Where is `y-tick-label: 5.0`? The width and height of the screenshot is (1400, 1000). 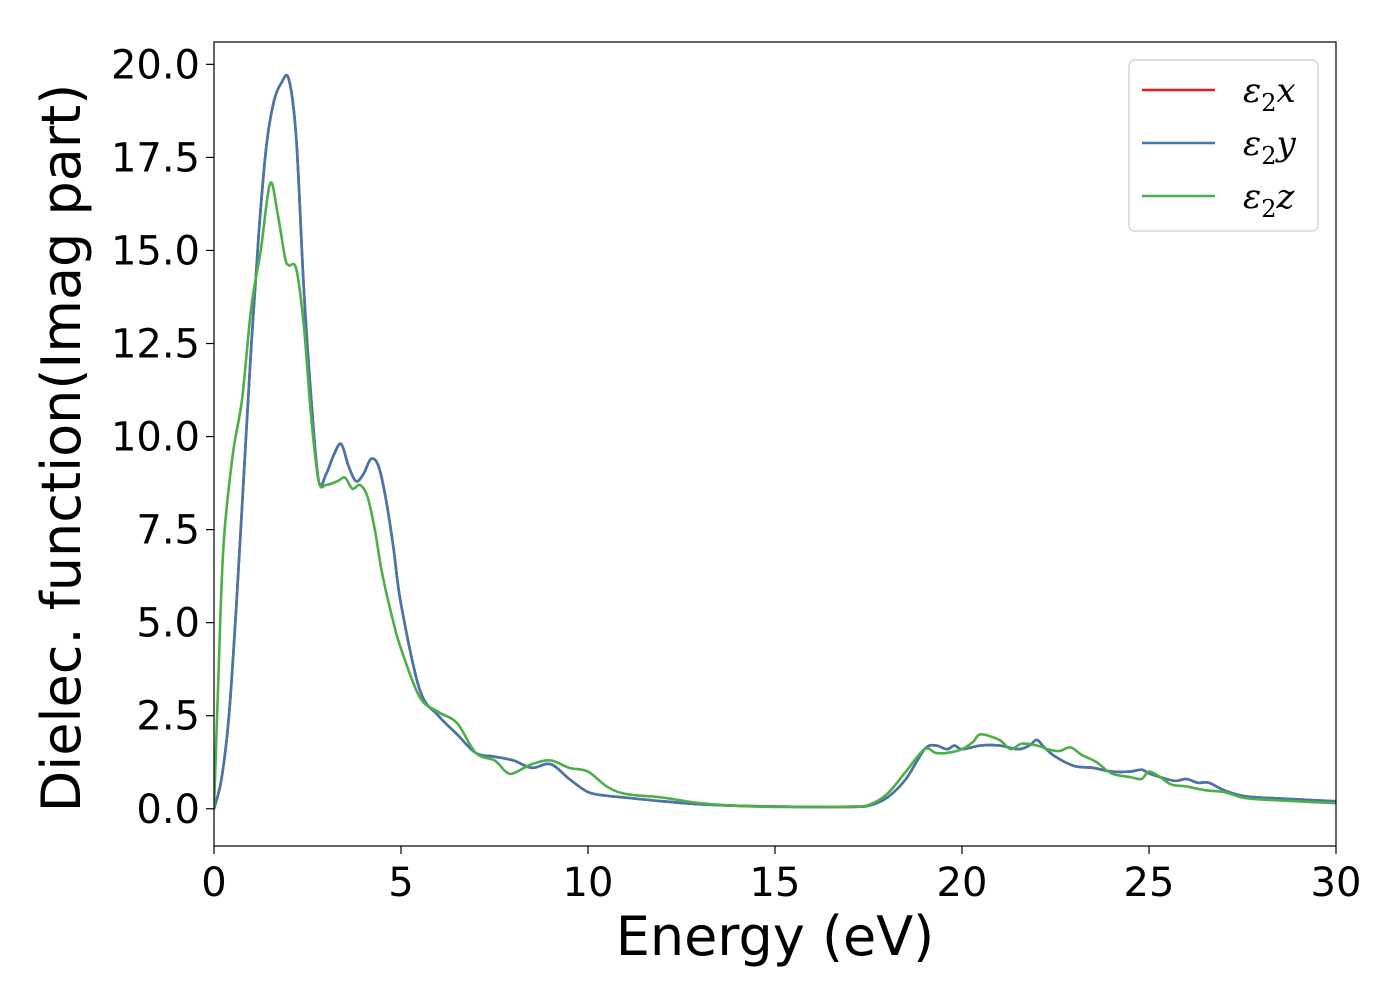
y-tick-label: 5.0 is located at coordinates (168, 624).